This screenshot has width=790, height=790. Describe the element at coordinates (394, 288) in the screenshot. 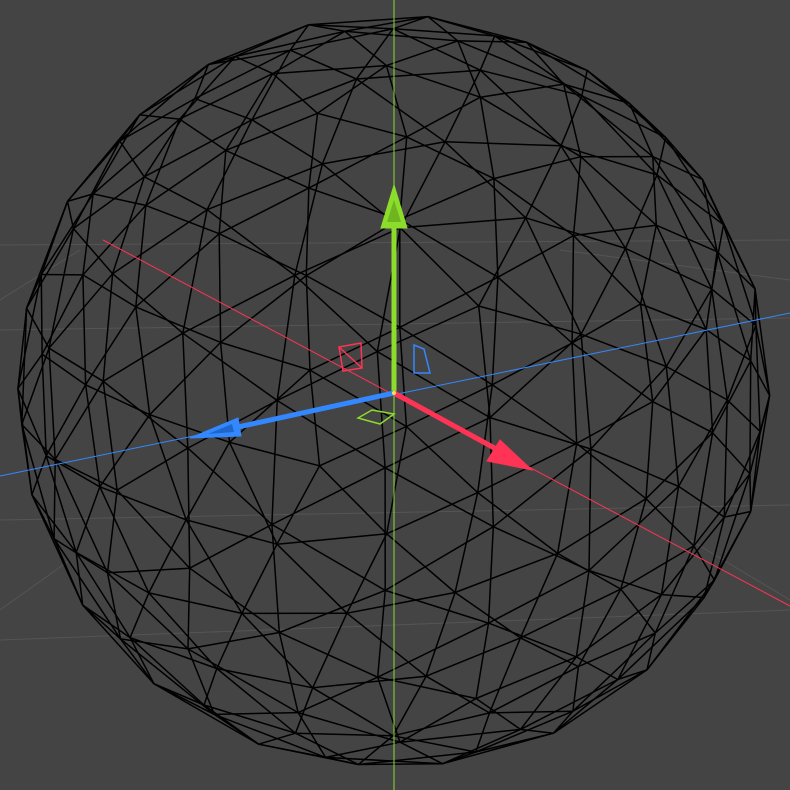

I see `gizmo-y-axis` at that location.